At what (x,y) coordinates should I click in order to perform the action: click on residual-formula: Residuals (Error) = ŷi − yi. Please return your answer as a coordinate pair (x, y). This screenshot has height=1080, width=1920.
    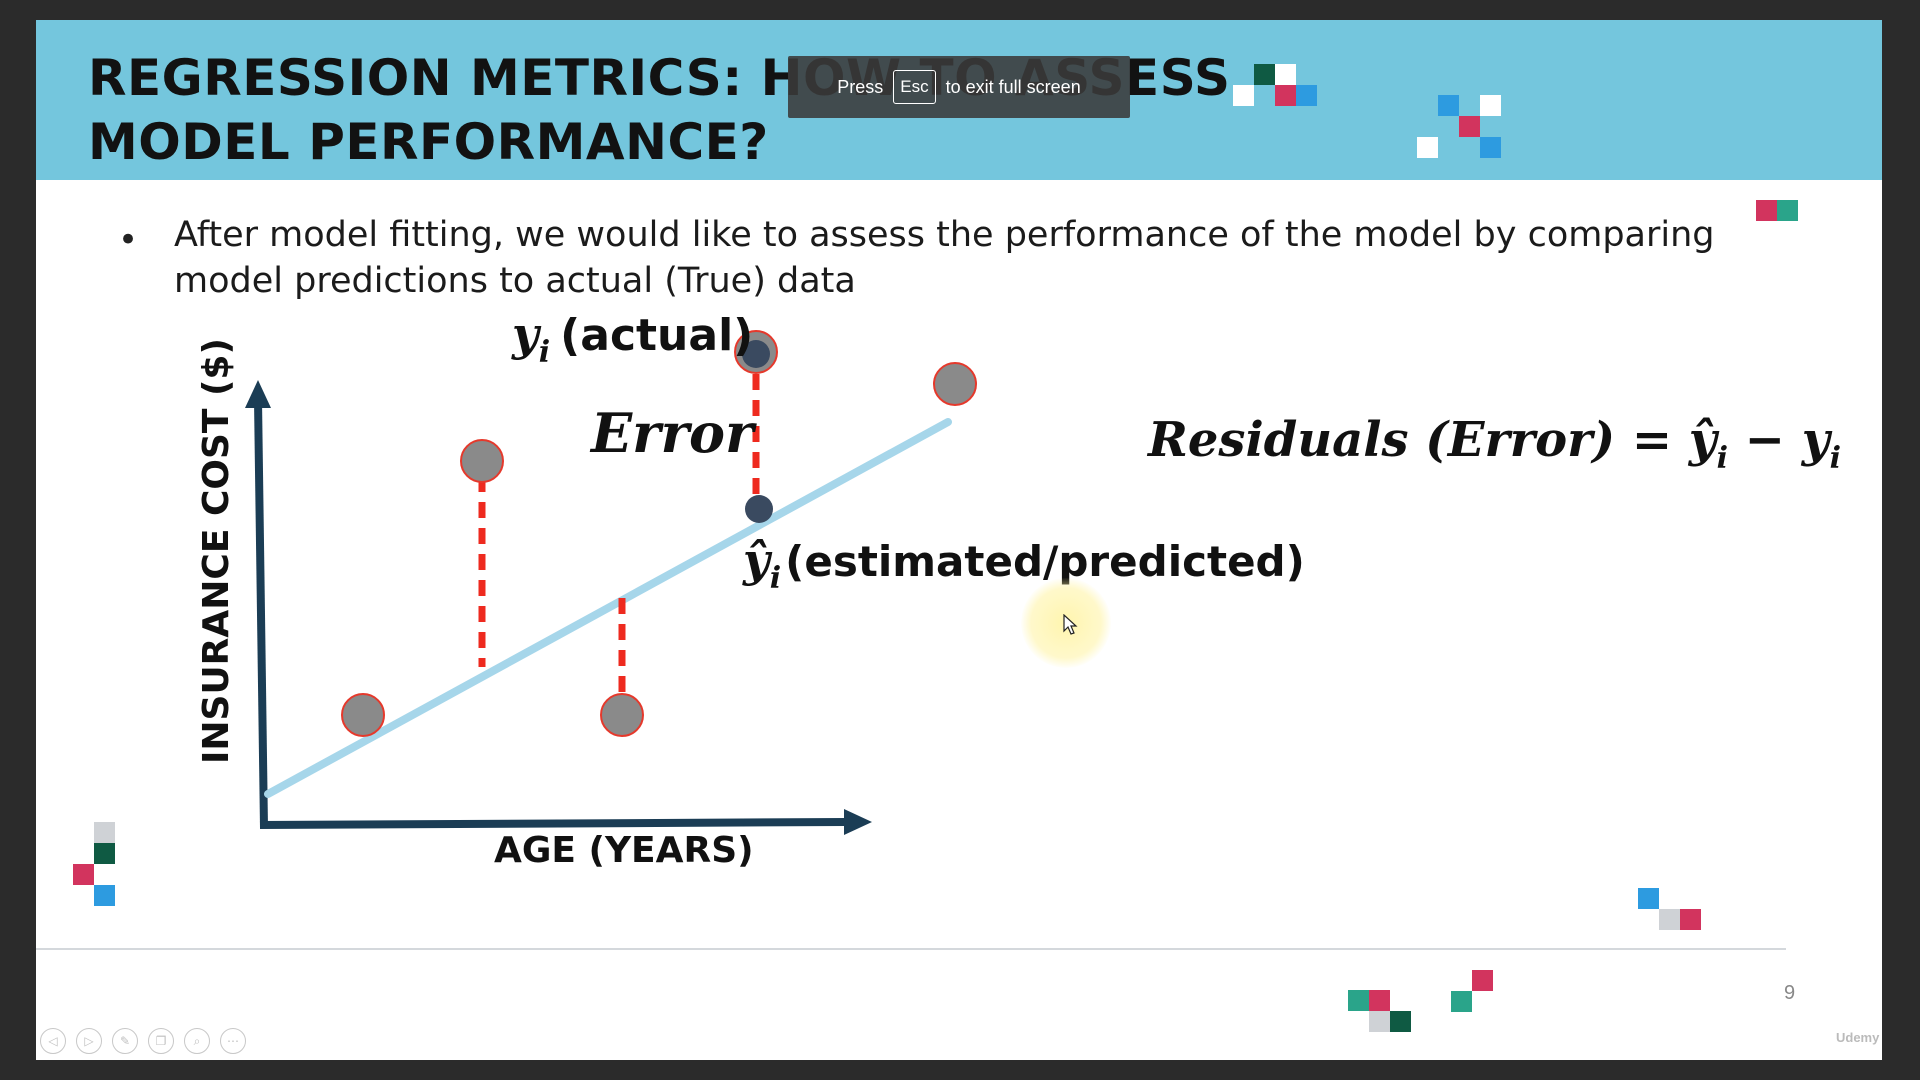
    Looking at the image, I should click on (1493, 444).